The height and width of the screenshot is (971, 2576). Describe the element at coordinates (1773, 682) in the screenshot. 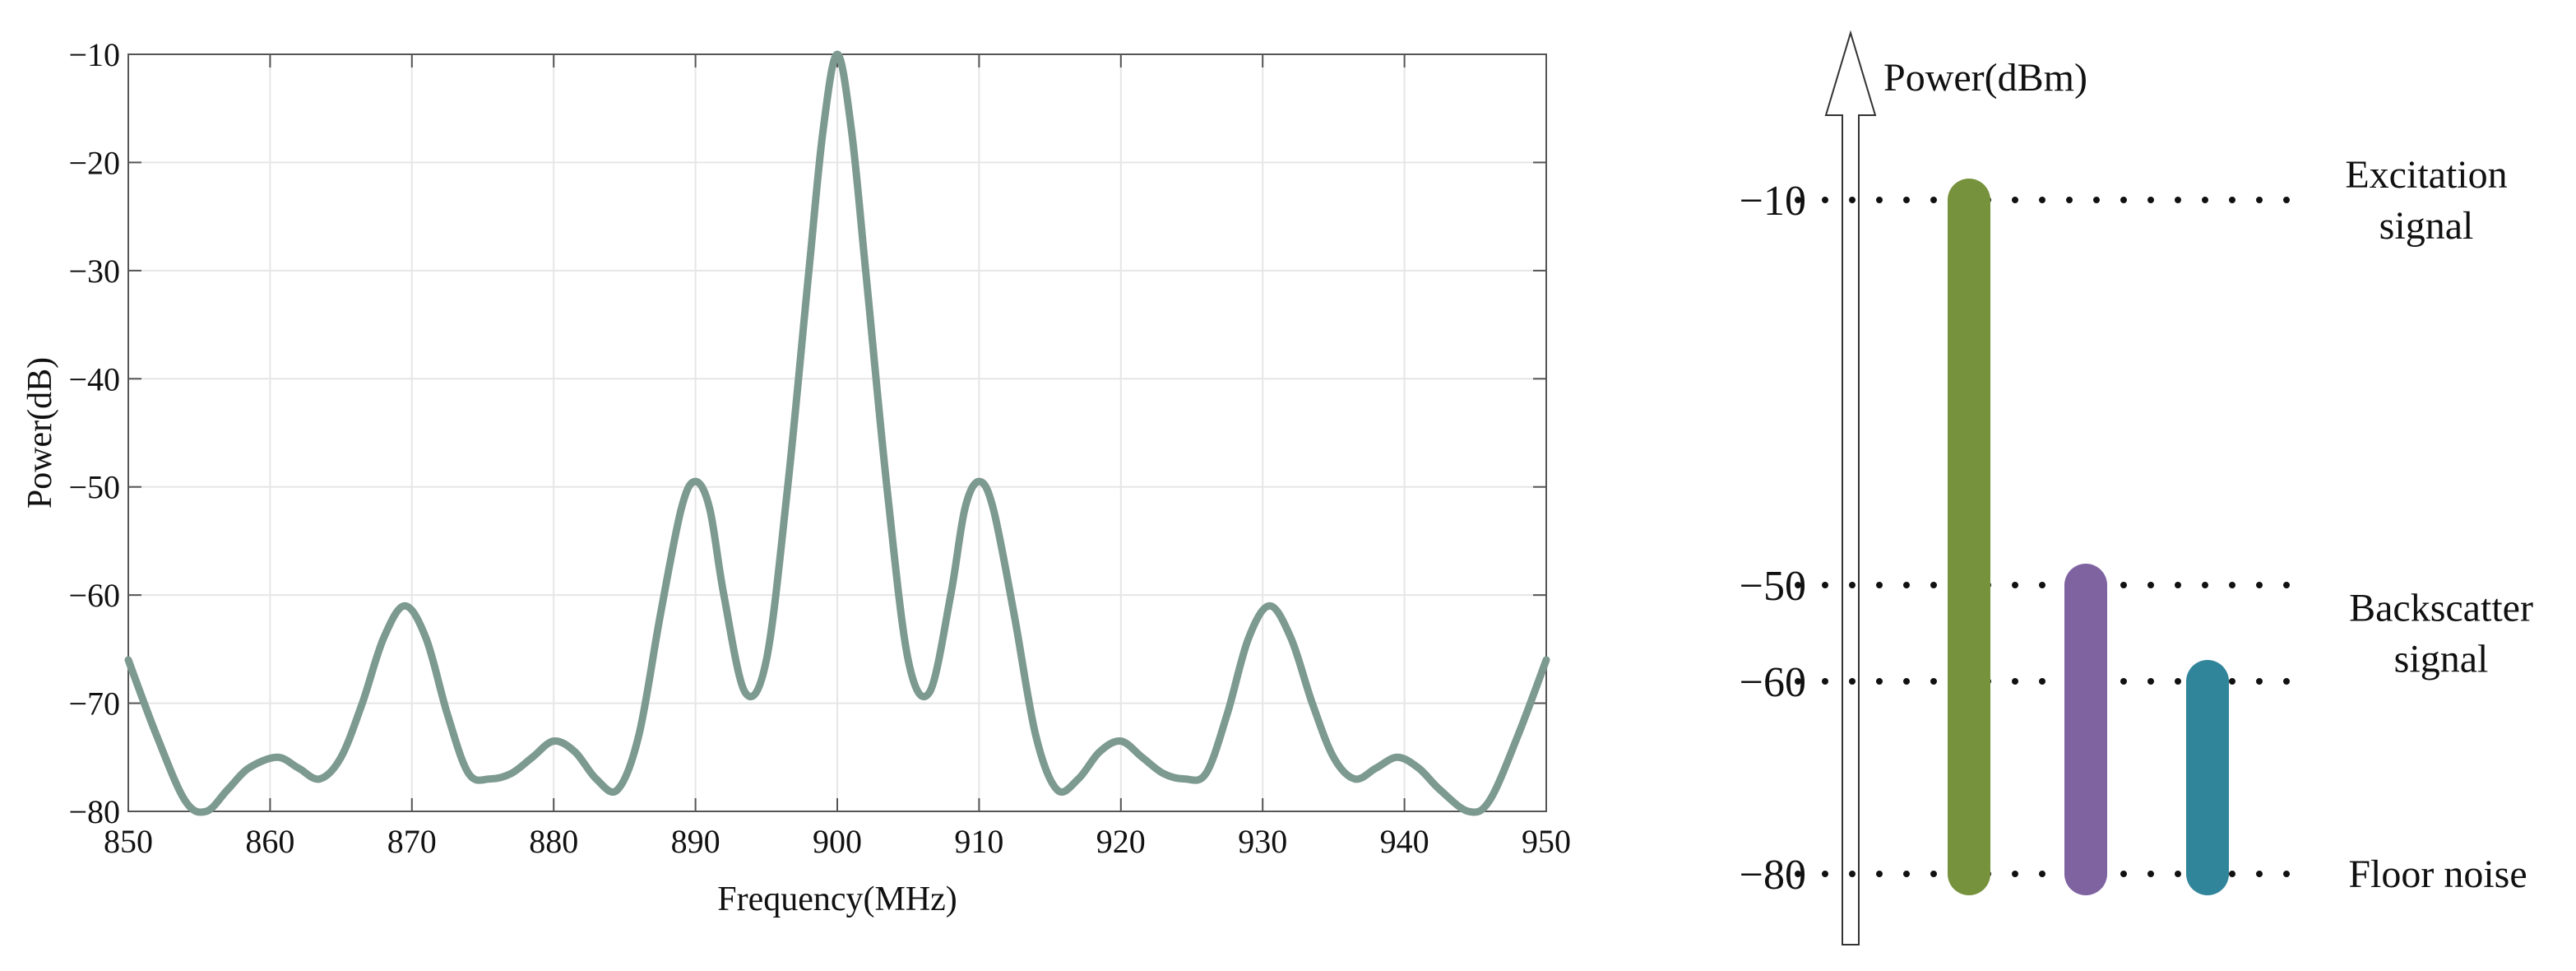

I see `level-tick-label: −60` at that location.